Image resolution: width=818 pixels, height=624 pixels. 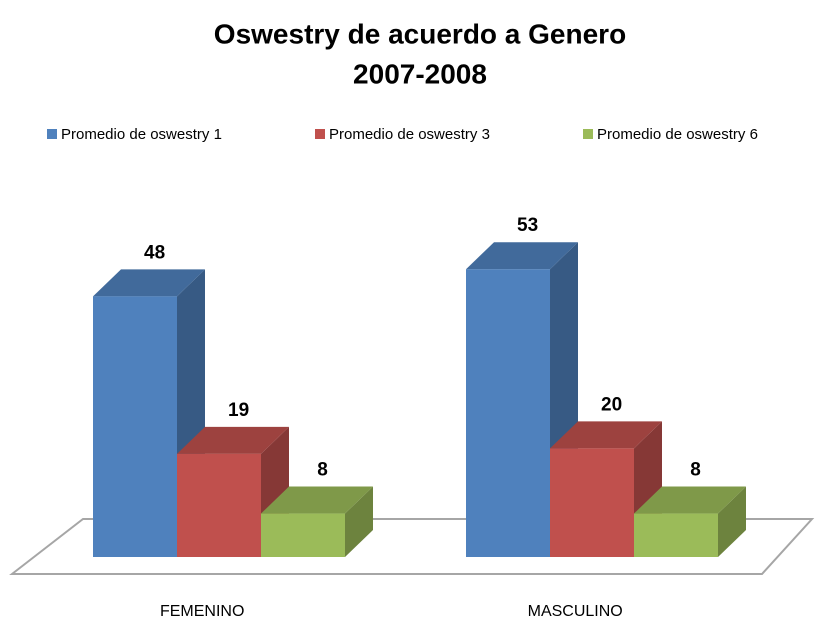 I want to click on floor, so click(x=412, y=546).